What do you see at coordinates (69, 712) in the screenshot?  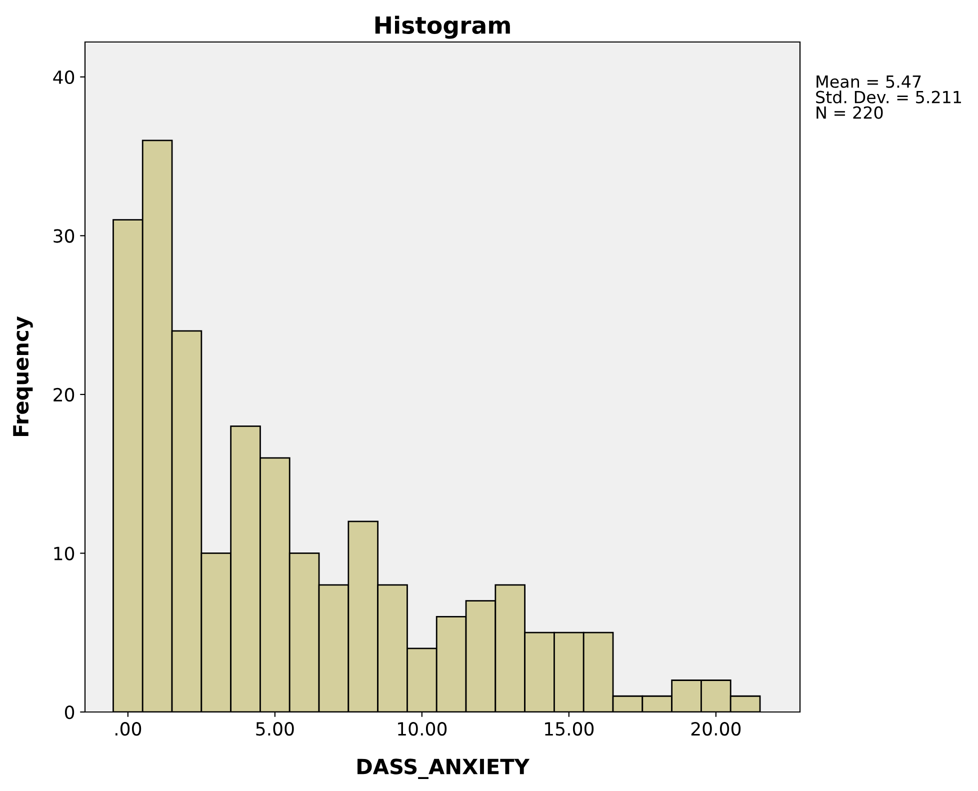 I see `y-tick-label: 0` at bounding box center [69, 712].